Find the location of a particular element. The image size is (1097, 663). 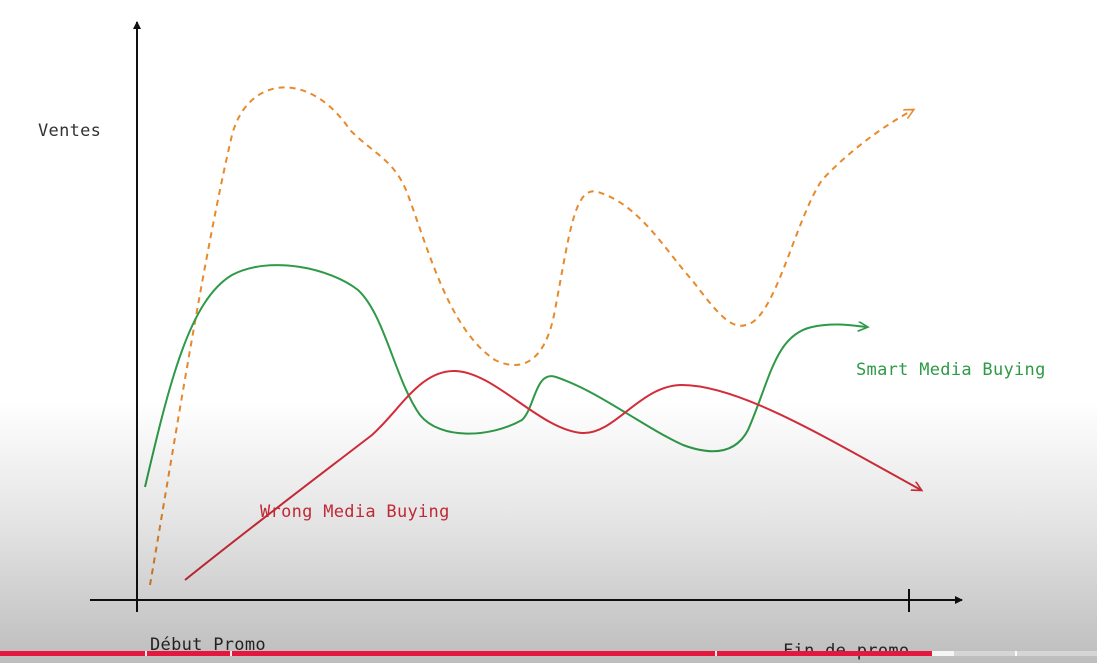

x-axis-start-label: Début Promo is located at coordinates (208, 645).